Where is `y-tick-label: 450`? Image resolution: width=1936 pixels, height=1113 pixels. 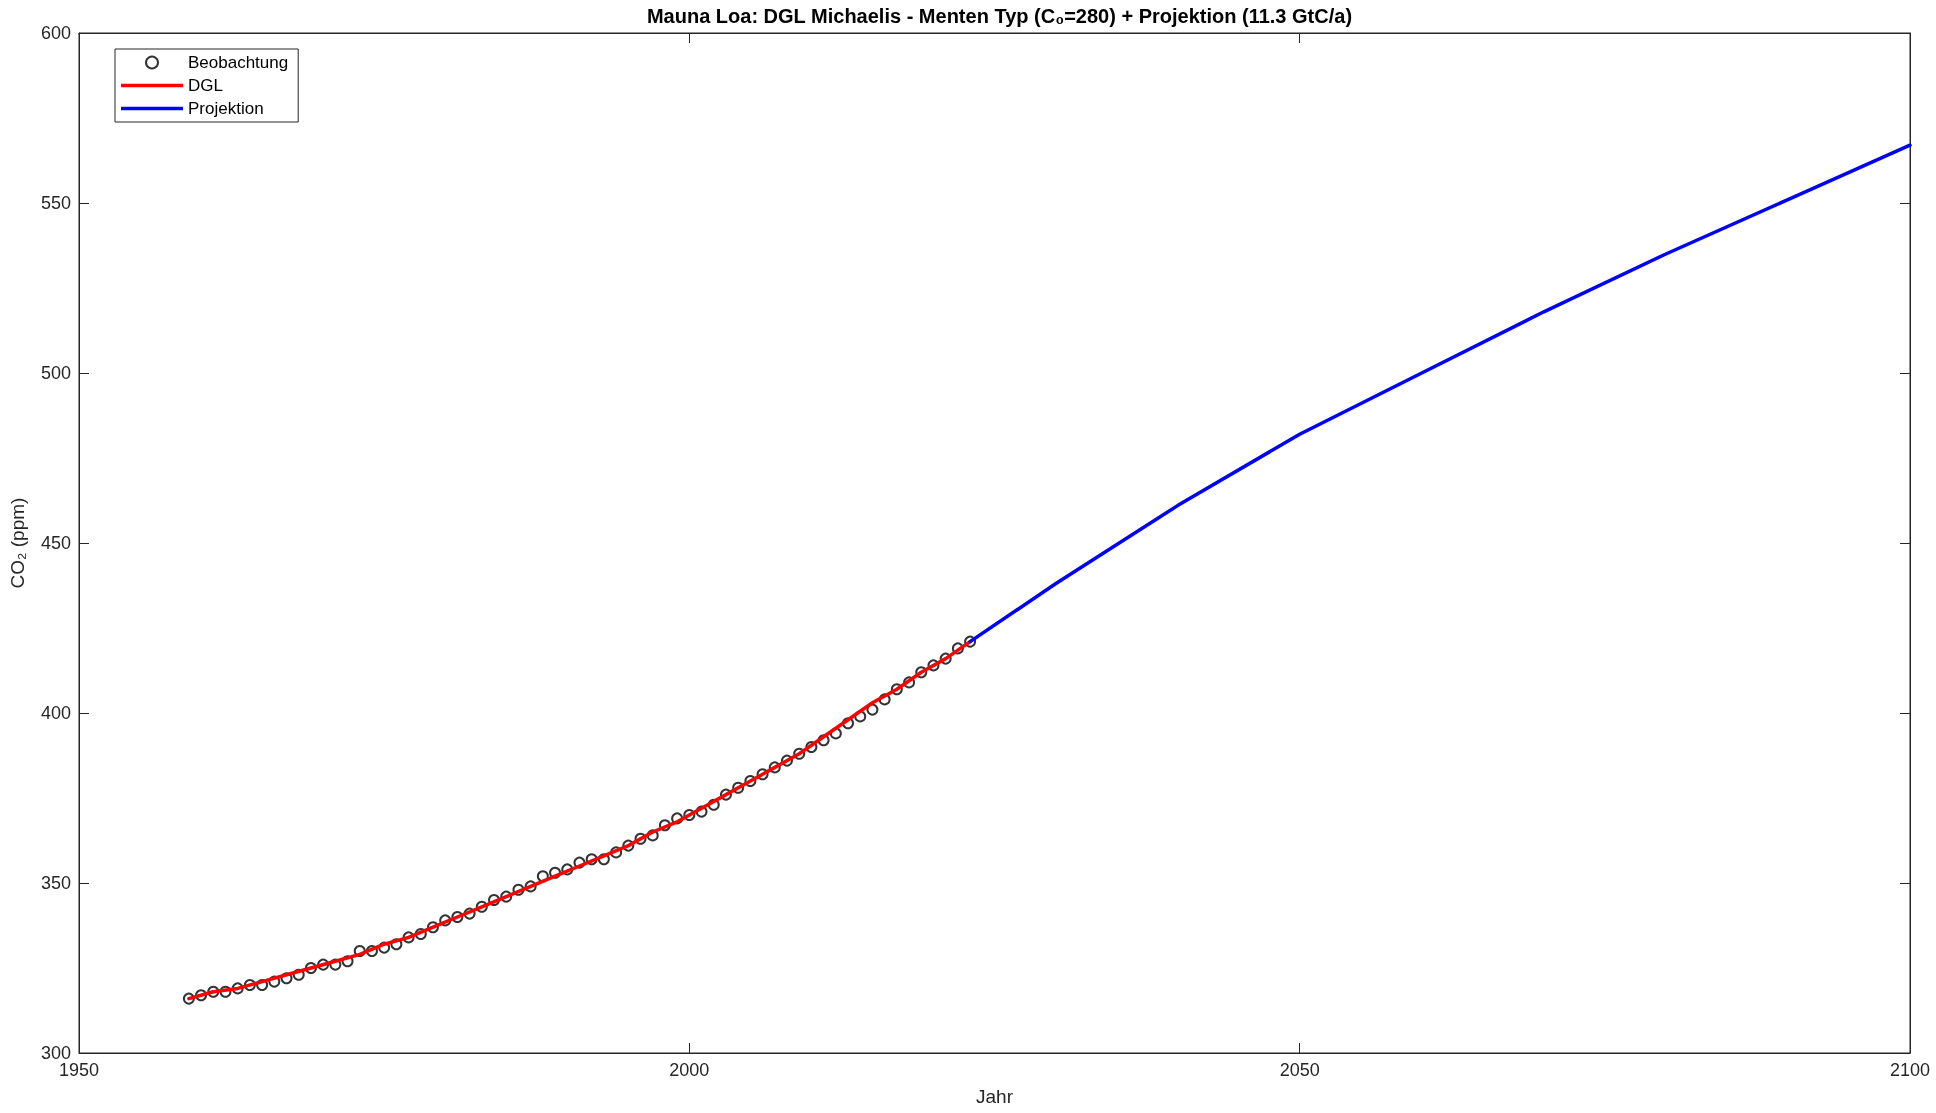
y-tick-label: 450 is located at coordinates (55, 543).